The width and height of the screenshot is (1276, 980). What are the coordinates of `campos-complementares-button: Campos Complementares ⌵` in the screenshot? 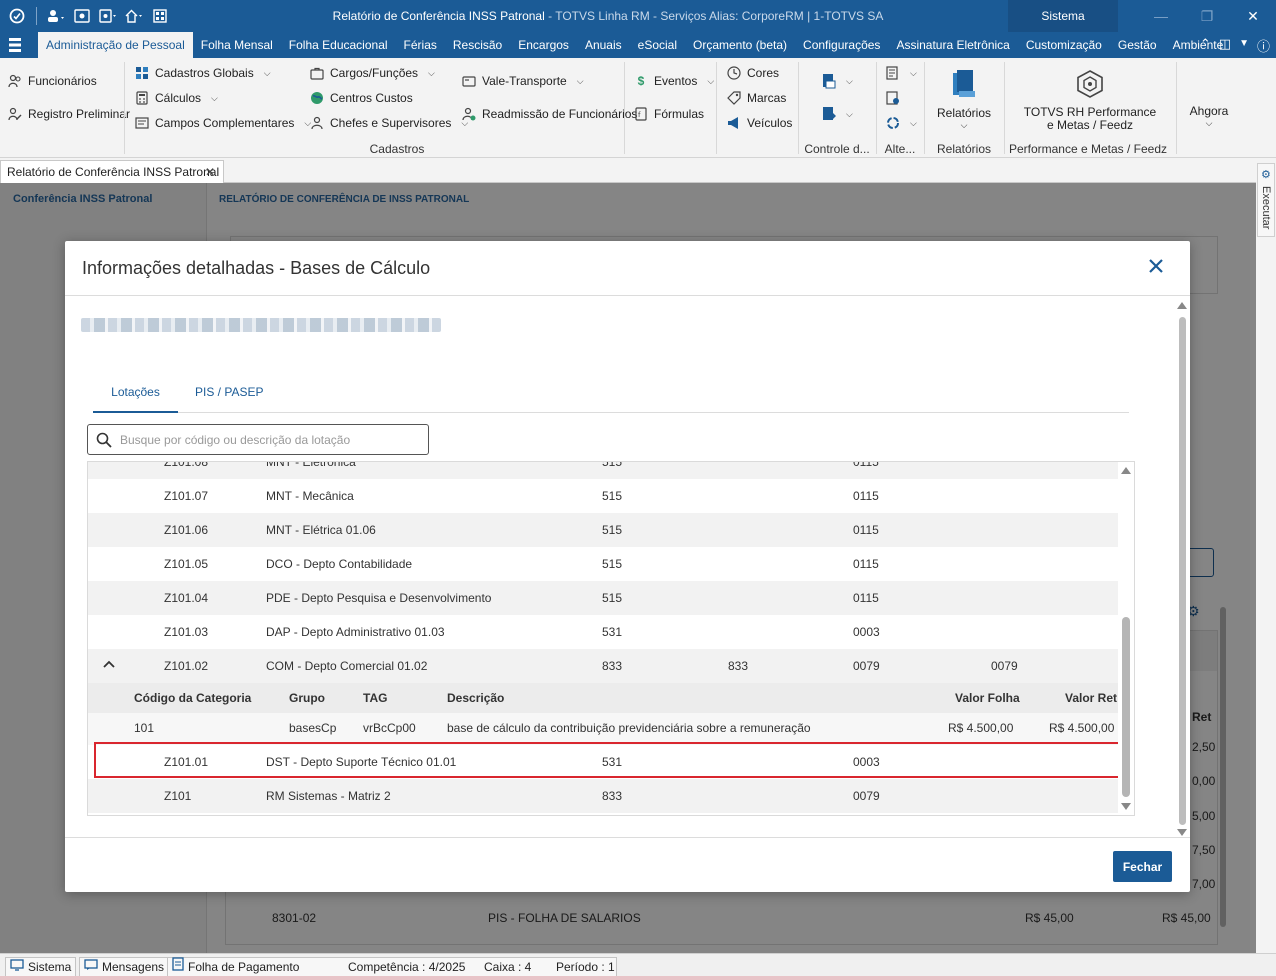 It's located at (223, 123).